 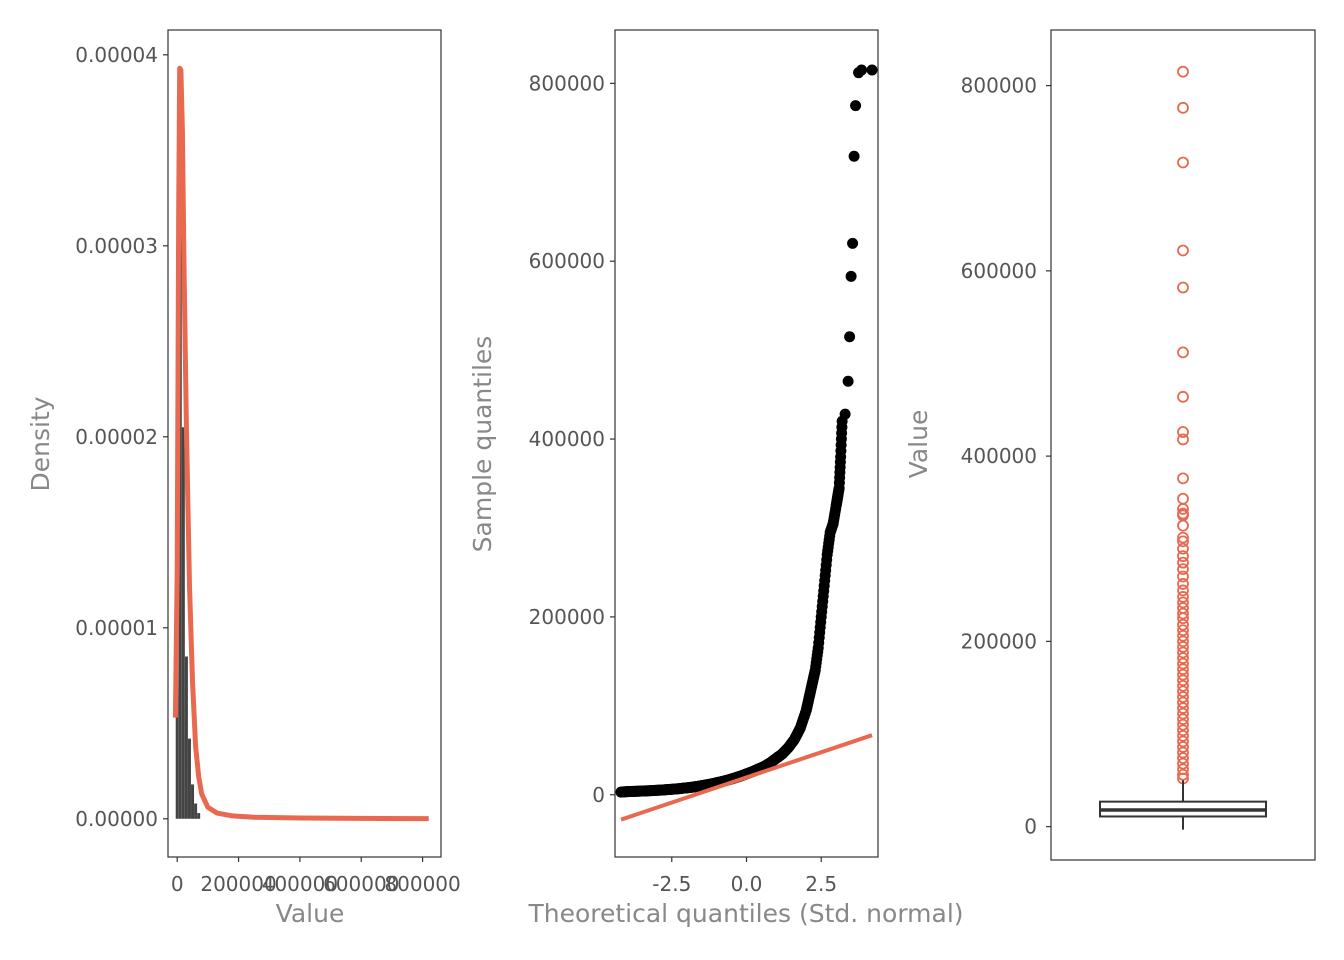 I want to click on qq-x-axis: -2.5 0.0 2.5, so click(x=744, y=876).